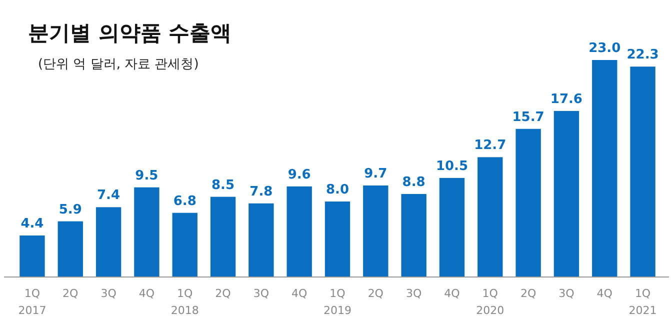  Describe the element at coordinates (566, 99) in the screenshot. I see `data-label: 17.6` at that location.